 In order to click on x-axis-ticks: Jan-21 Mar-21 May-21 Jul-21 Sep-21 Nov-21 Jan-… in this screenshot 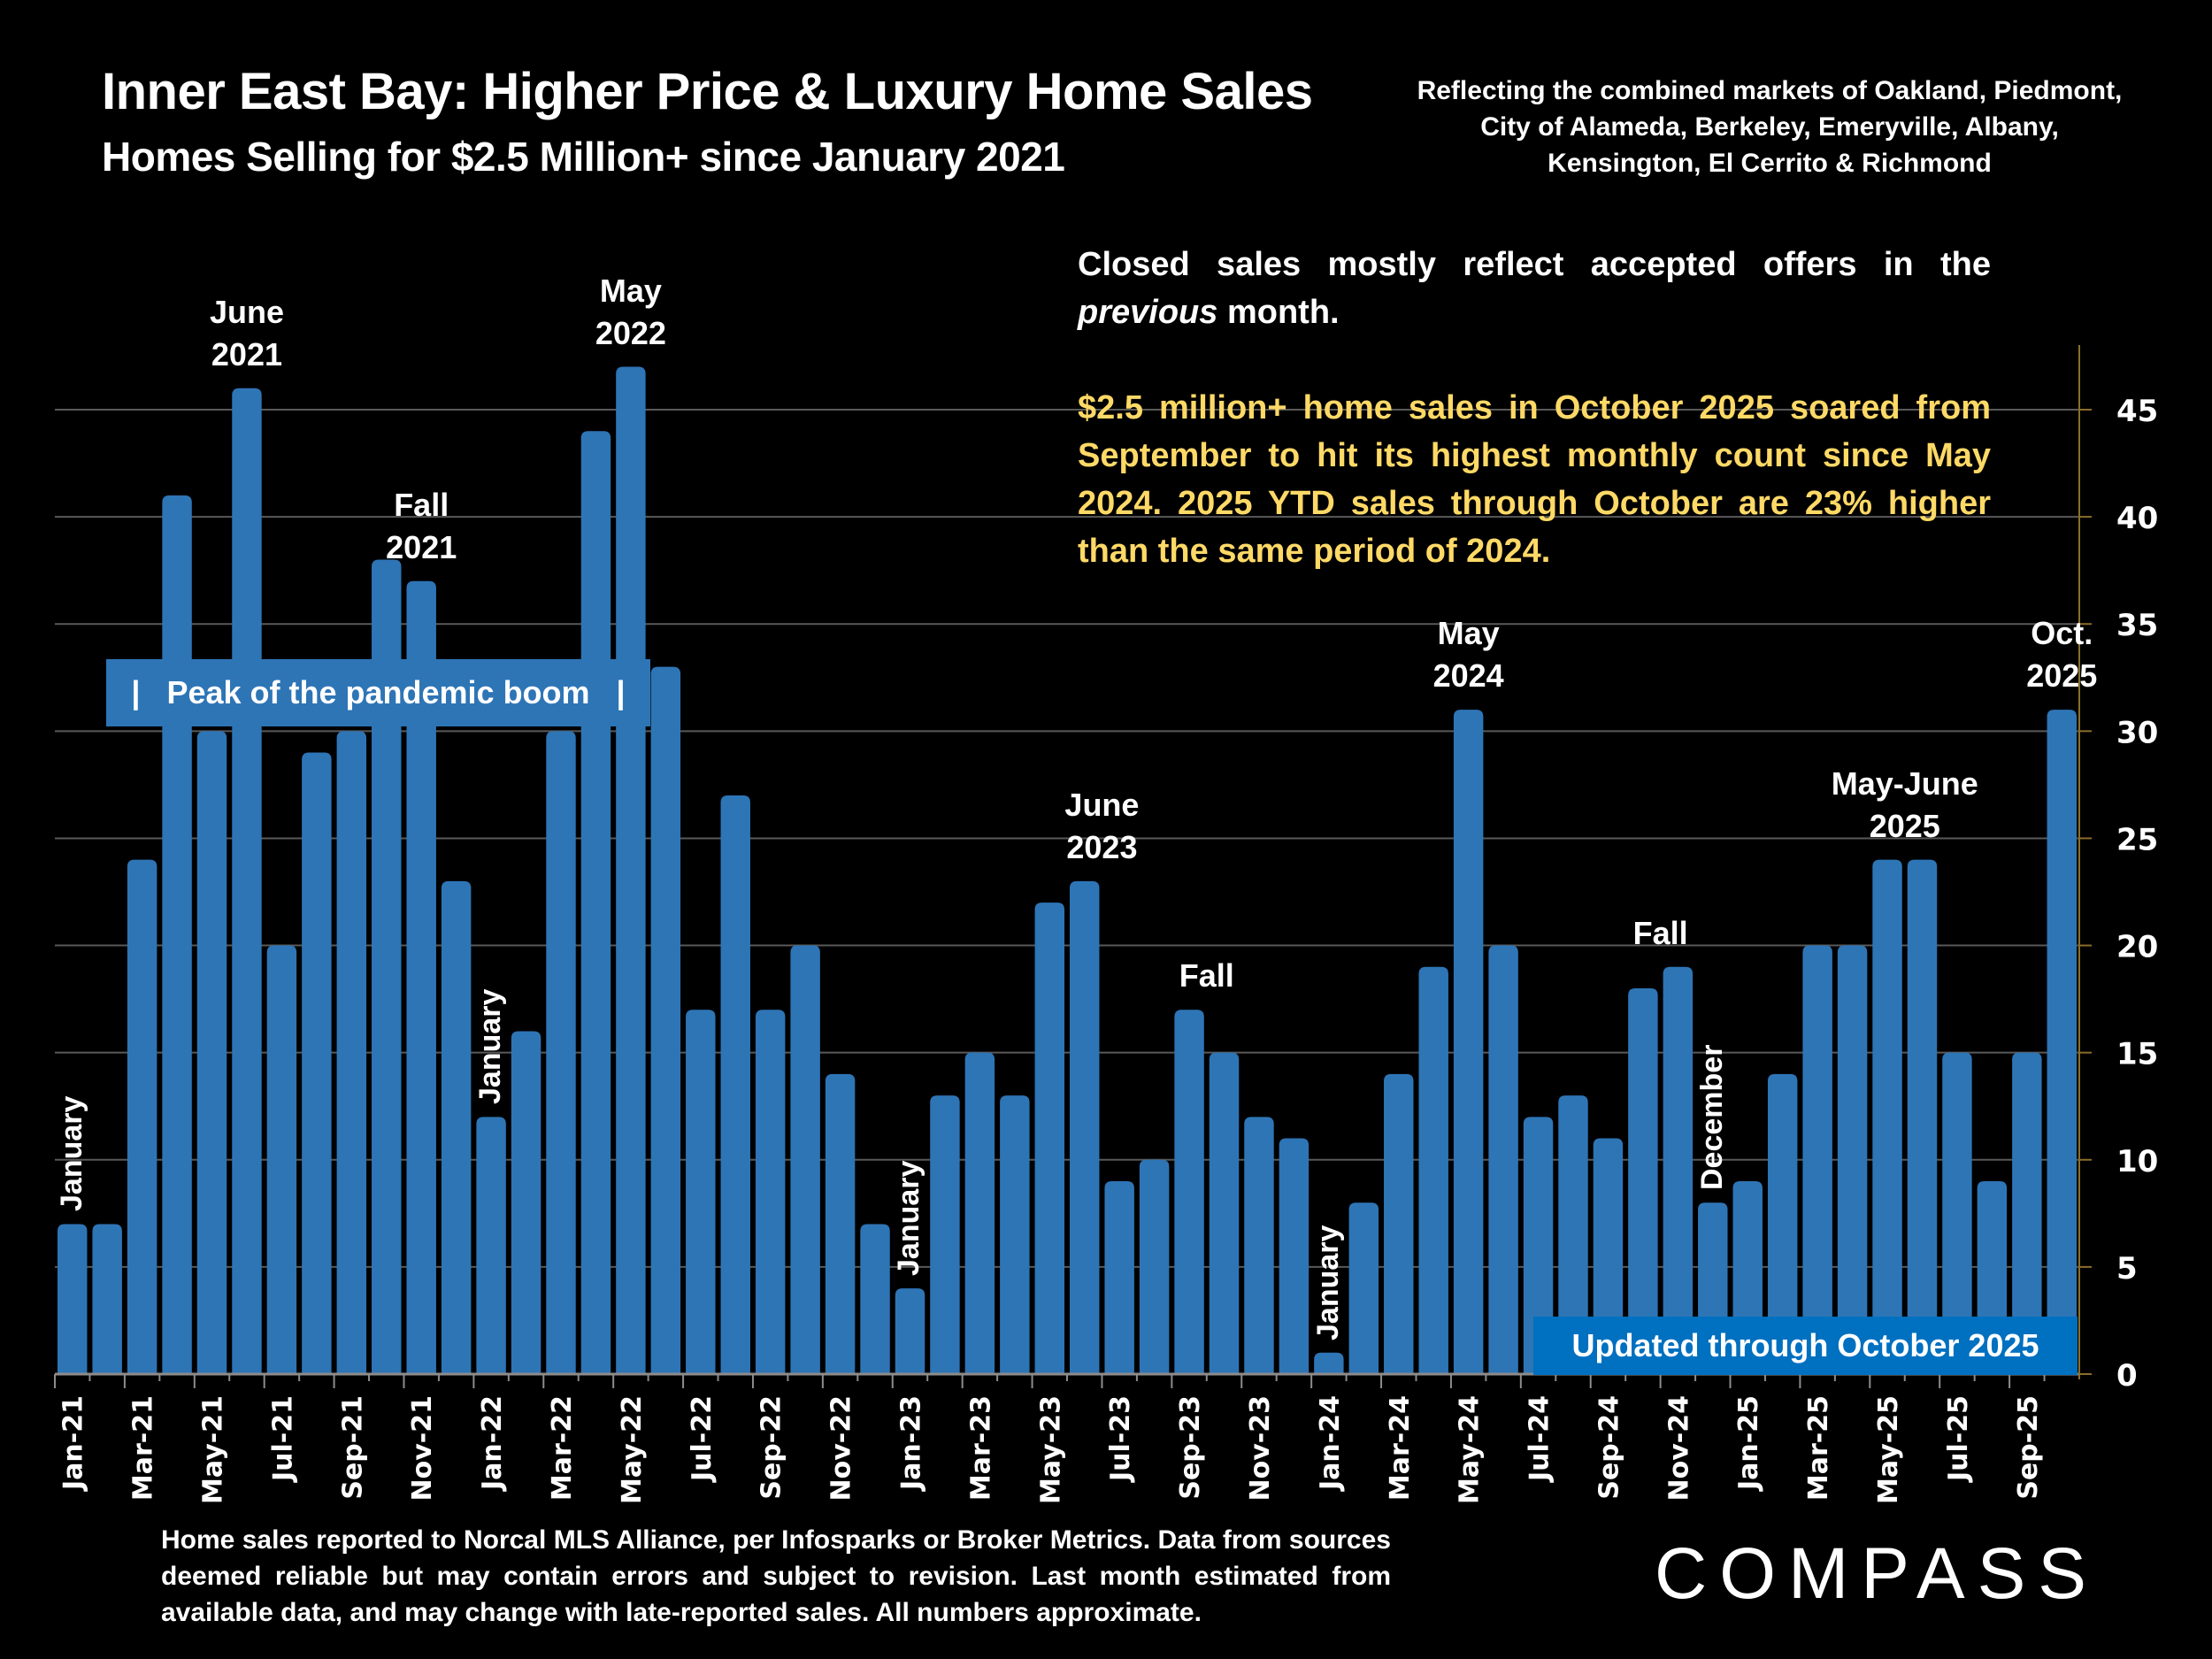, I will do `click(1050, 1439)`.